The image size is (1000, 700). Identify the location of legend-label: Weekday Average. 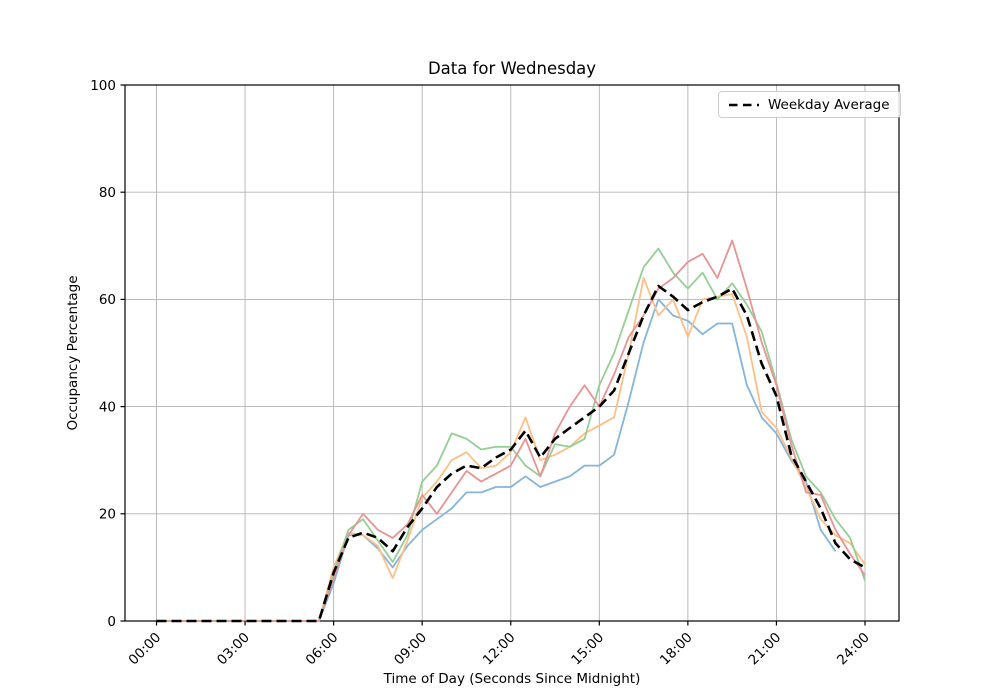
(829, 104).